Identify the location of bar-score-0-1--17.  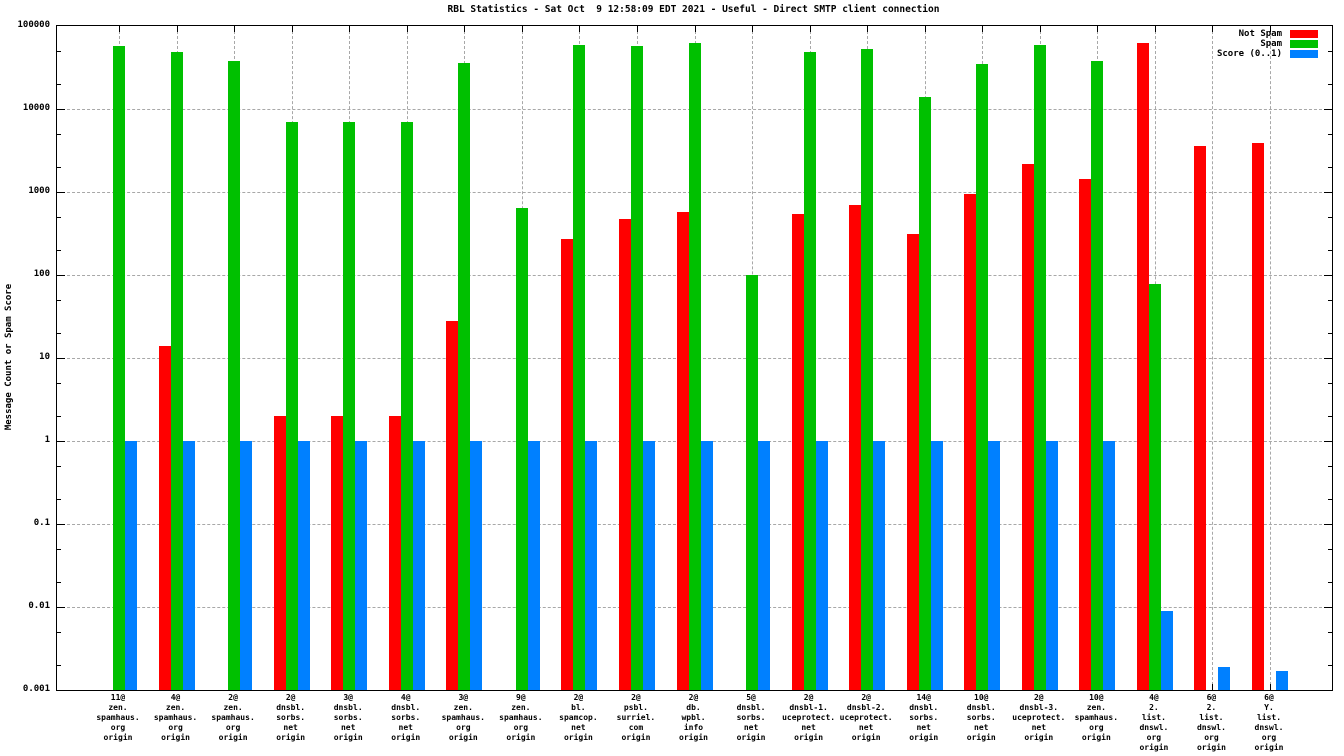
(1109, 565).